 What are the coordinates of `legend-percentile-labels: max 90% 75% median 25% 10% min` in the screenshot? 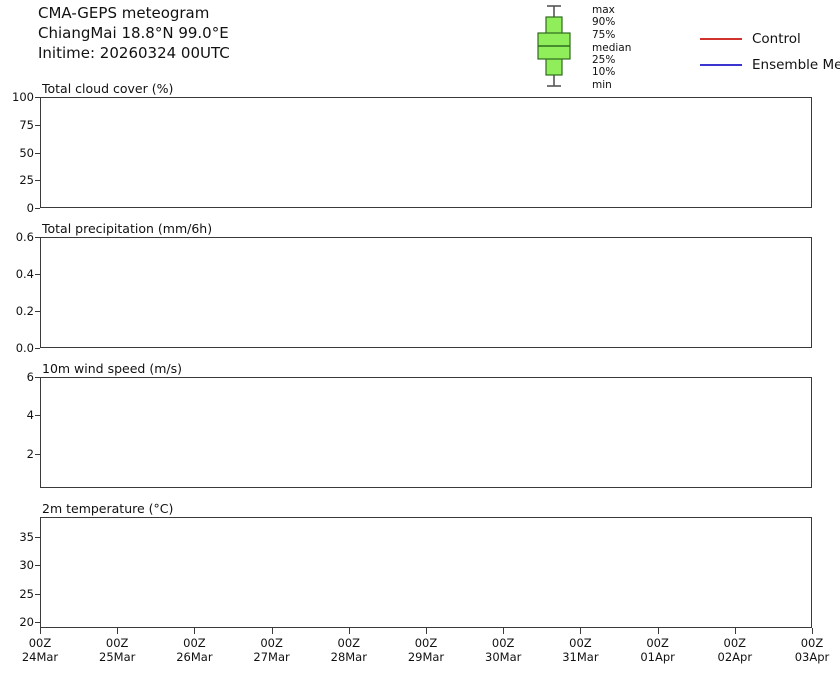 It's located at (632, 47).